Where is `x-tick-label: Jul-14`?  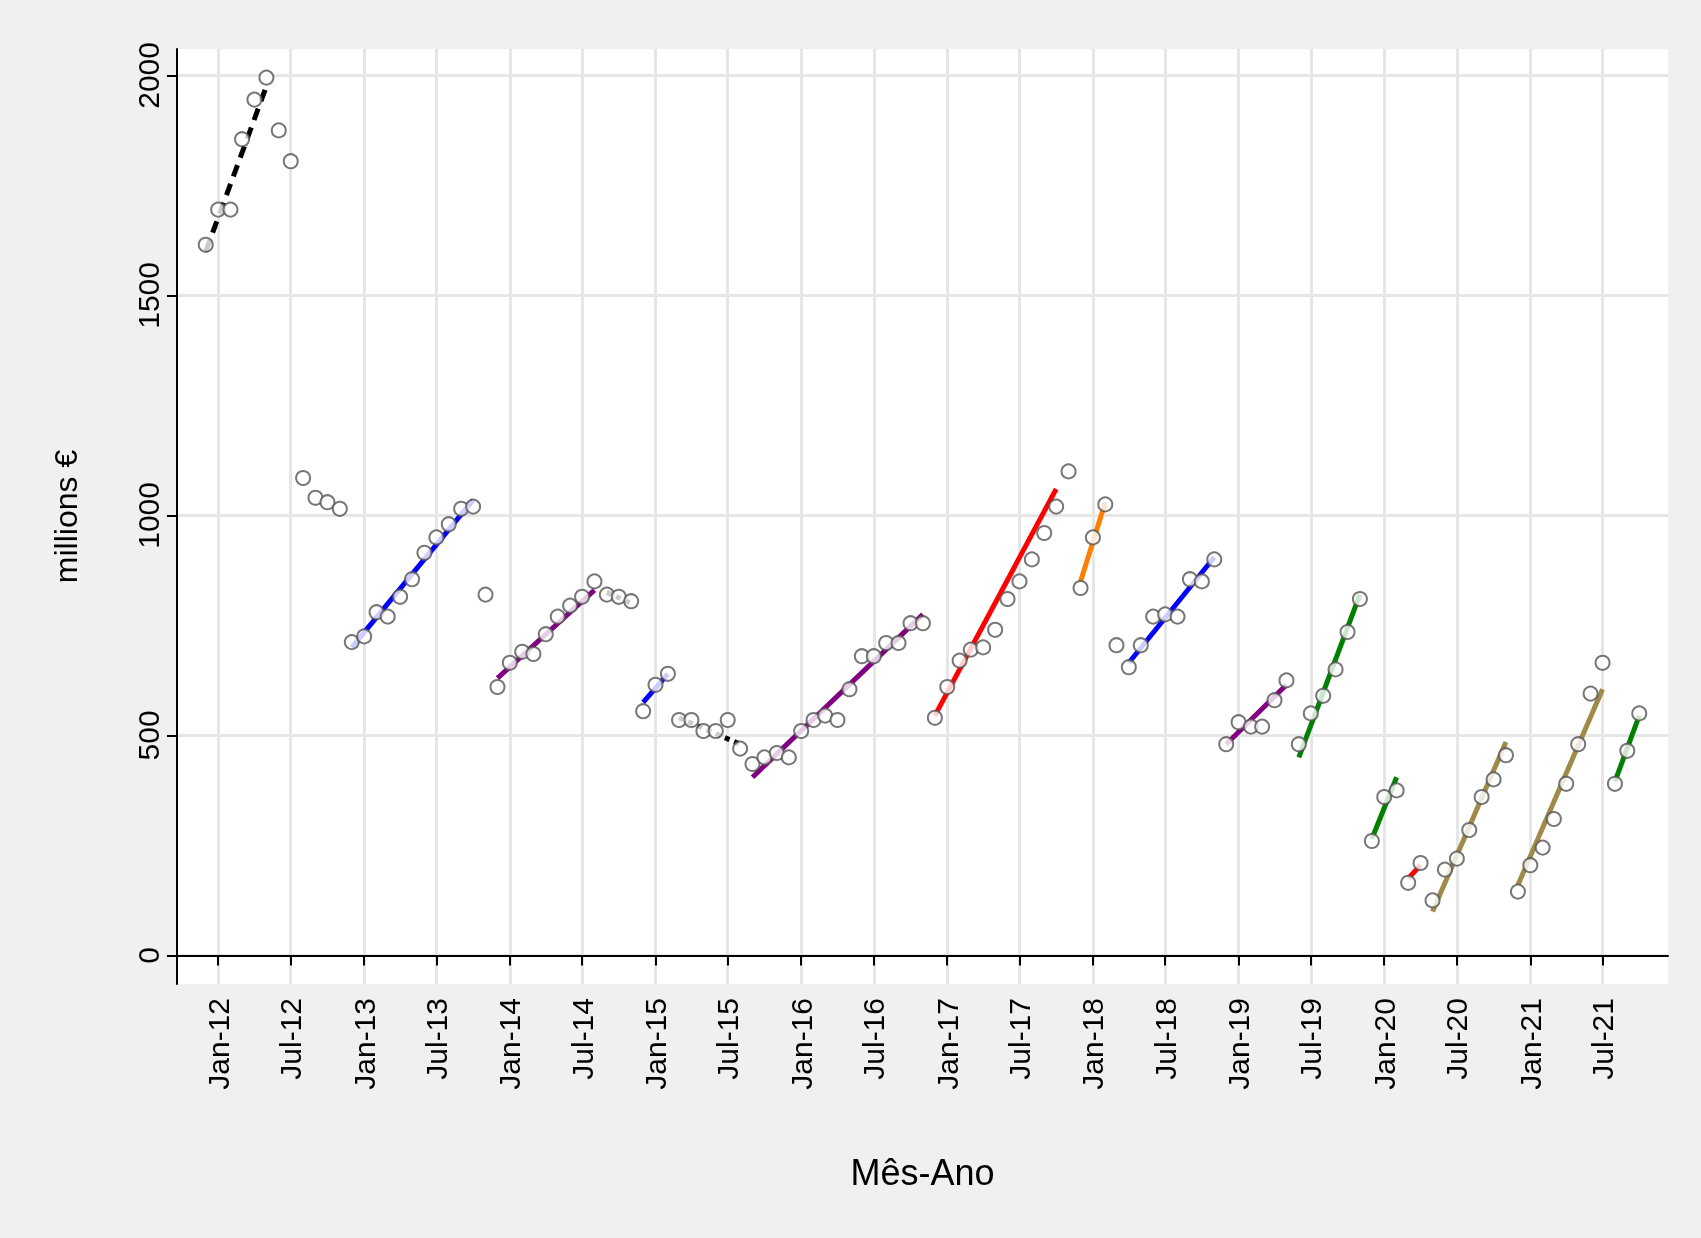 x-tick-label: Jul-14 is located at coordinates (582, 1039).